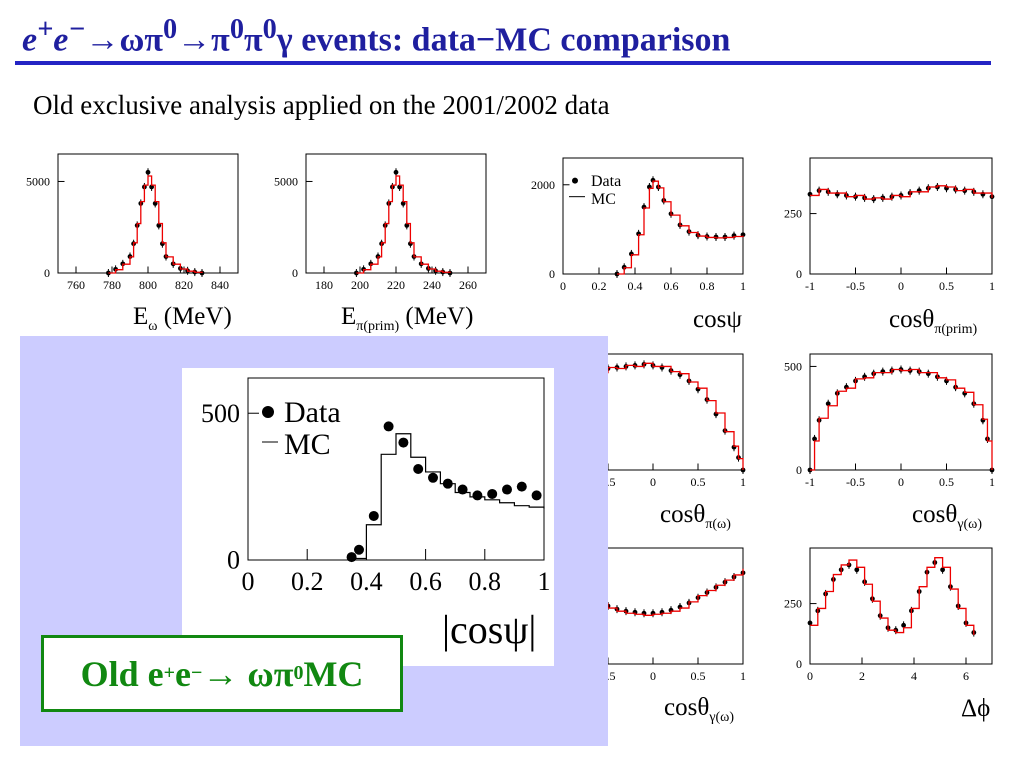 The width and height of the screenshot is (1024, 768). What do you see at coordinates (360, 285) in the screenshot?
I see `xtick-label-e_pi_prim-1: 200` at bounding box center [360, 285].